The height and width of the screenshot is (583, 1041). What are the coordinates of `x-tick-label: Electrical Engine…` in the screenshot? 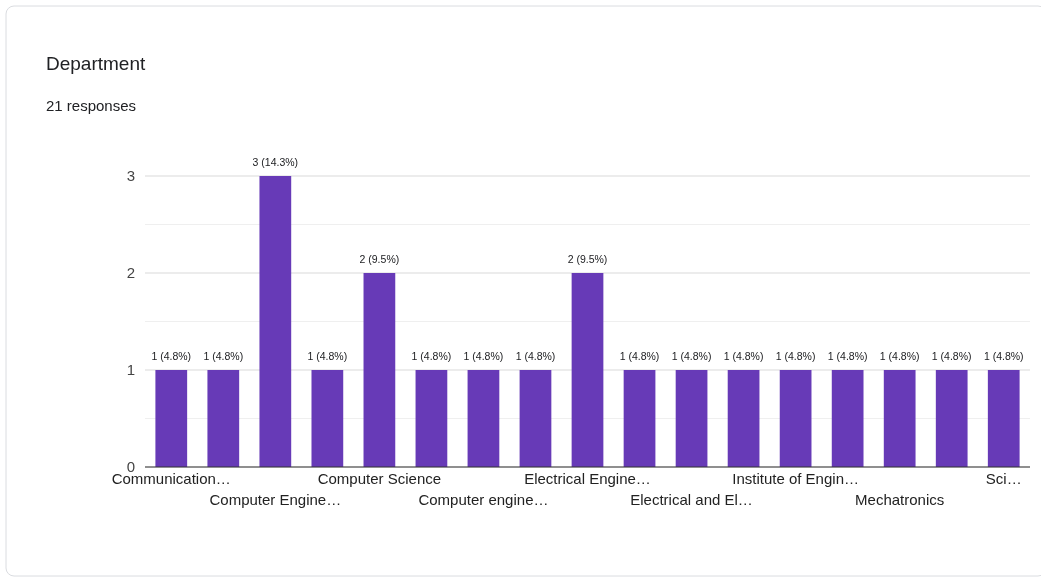 It's located at (587, 478).